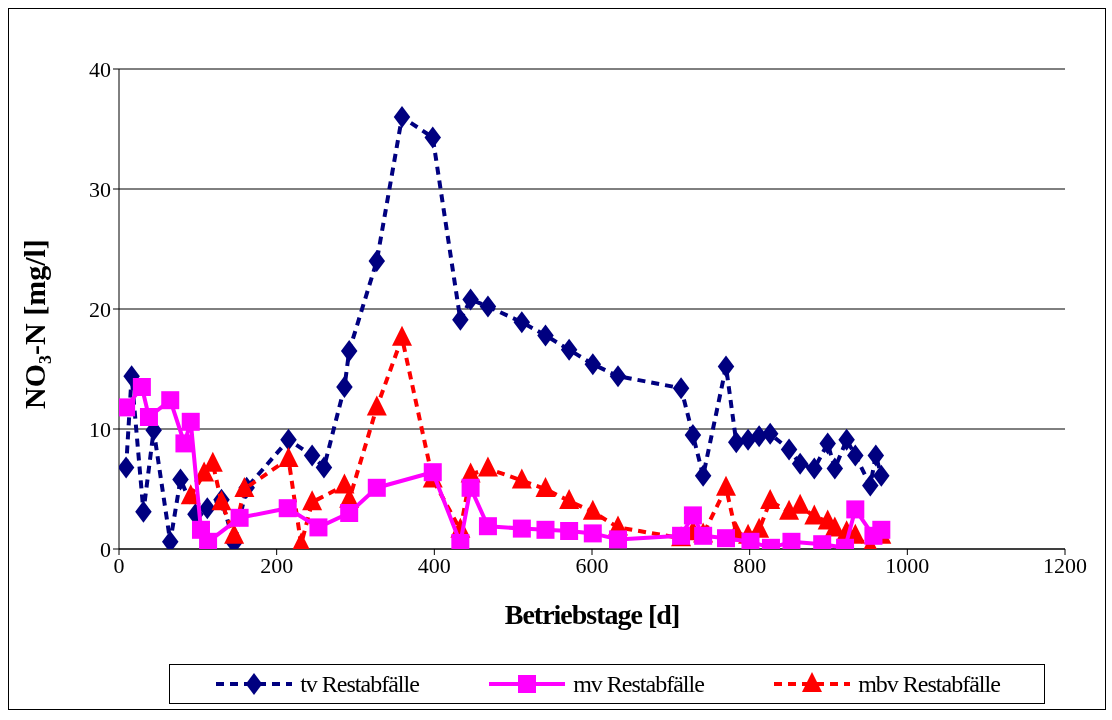 This screenshot has height=720, width=1112. Describe the element at coordinates (750, 565) in the screenshot. I see `x-tick-label: 800` at that location.